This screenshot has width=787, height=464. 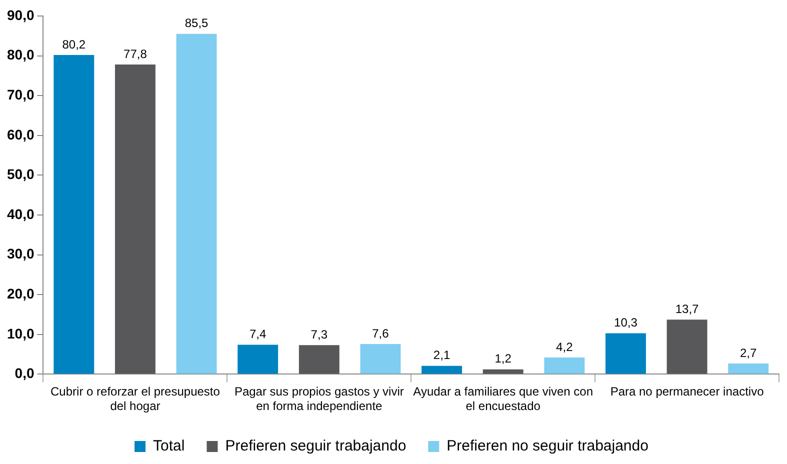 I want to click on y-tick-label: 70,0, so click(x=20, y=94).